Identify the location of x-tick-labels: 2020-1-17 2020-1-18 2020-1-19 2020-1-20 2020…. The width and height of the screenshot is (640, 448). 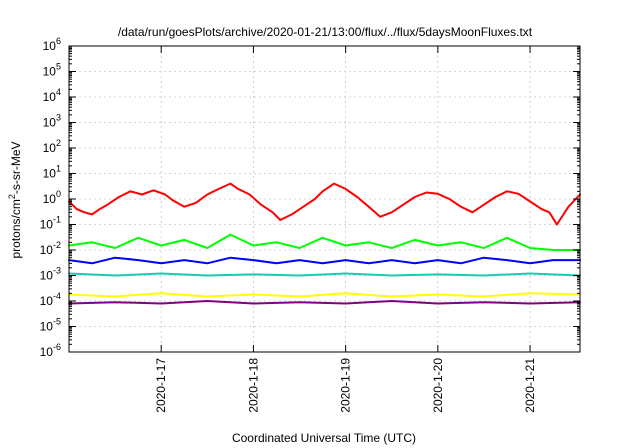
(345, 385).